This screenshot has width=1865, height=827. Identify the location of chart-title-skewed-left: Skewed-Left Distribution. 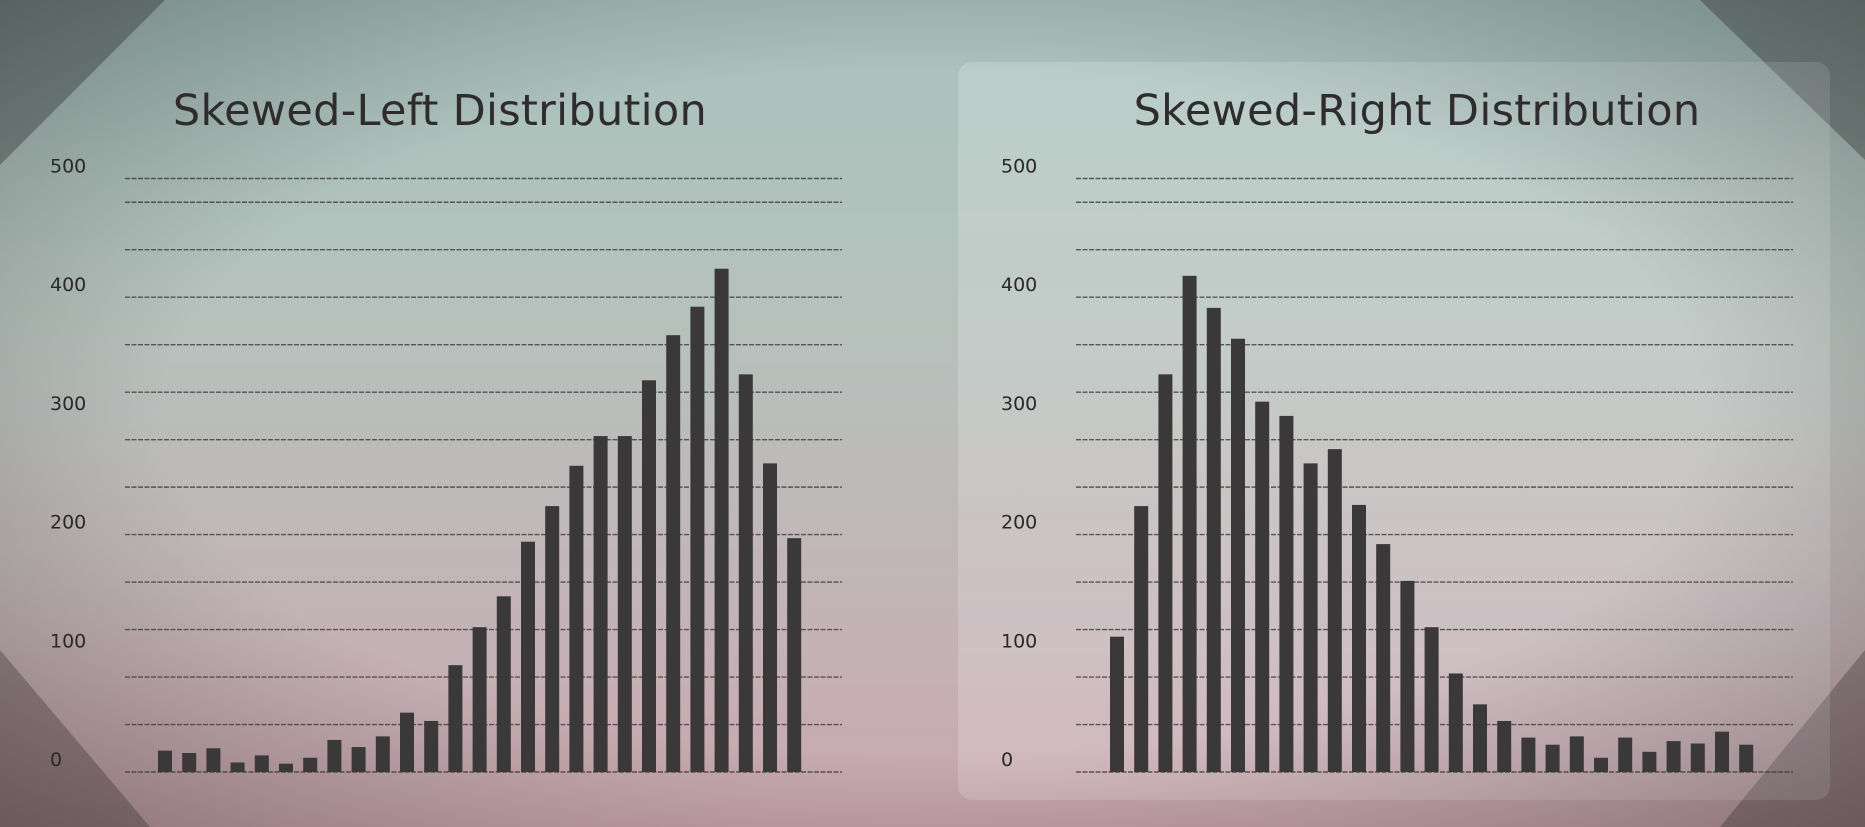
(440, 111).